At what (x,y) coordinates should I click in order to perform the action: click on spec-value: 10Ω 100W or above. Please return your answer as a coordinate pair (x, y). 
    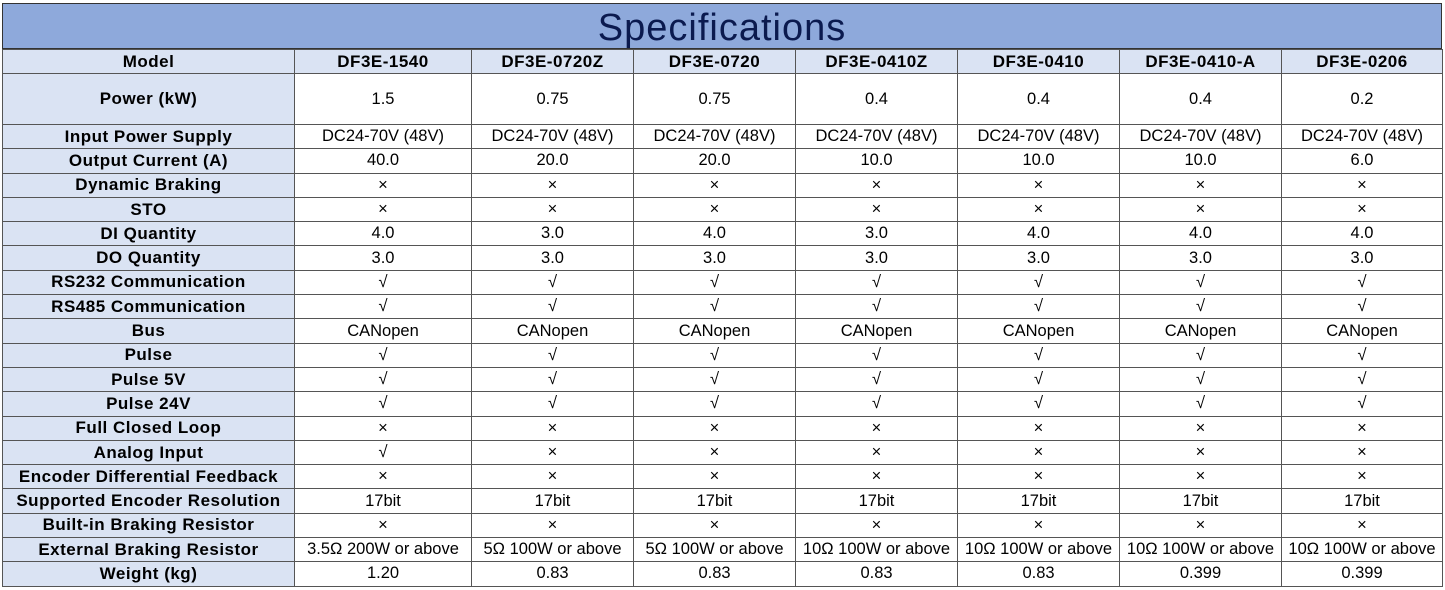
    Looking at the image, I should click on (876, 550).